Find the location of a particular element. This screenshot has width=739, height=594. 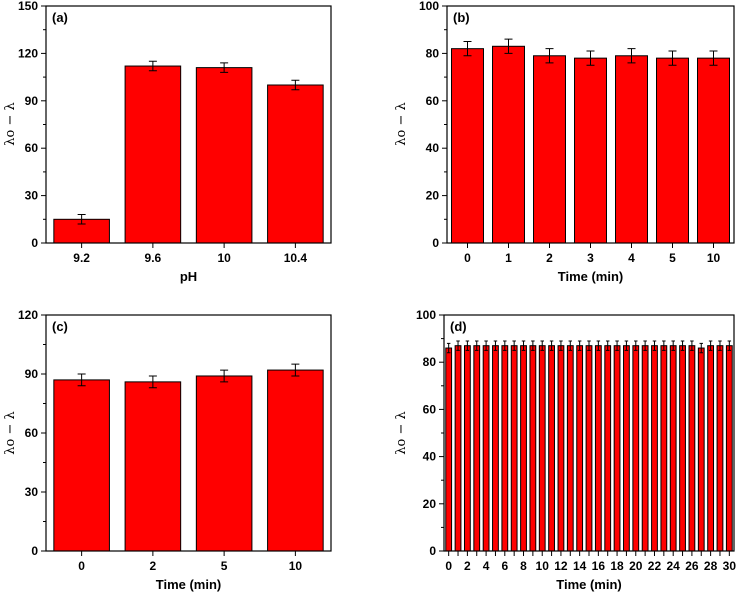

y-tick-label: 120 is located at coordinates (28, 53).